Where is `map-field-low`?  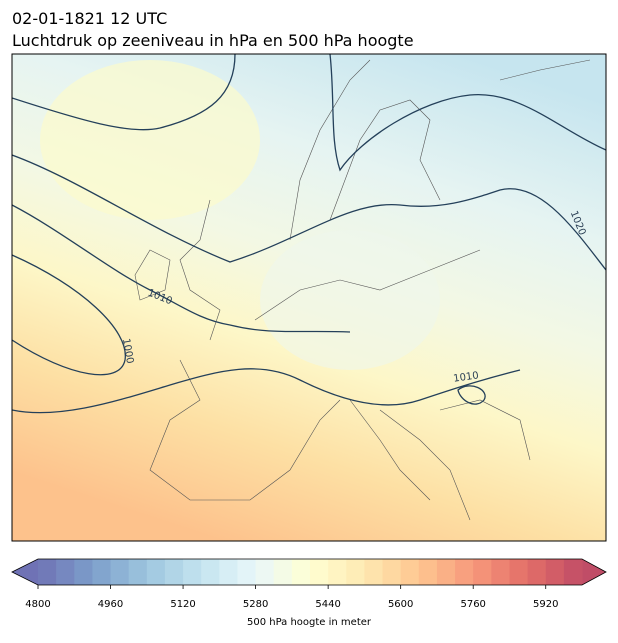
map-field-low is located at coordinates (350, 300).